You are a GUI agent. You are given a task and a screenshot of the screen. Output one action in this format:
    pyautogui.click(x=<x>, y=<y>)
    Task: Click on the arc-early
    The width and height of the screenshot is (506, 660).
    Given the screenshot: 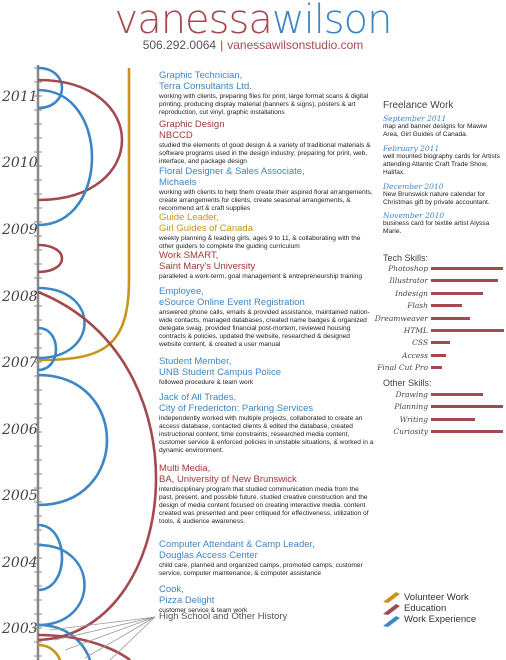 What is the action you would take?
    pyautogui.click(x=64, y=641)
    